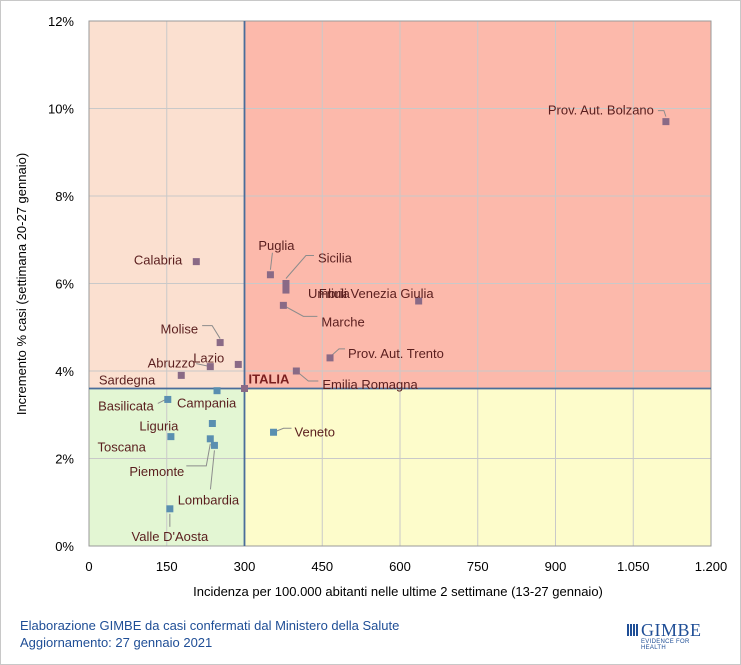 This screenshot has width=741, height=665. What do you see at coordinates (64, 196) in the screenshot?
I see `y-tick-label: 8%` at bounding box center [64, 196].